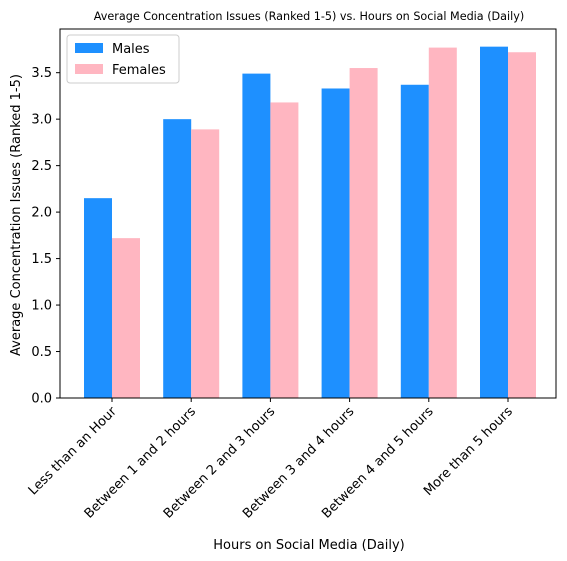  What do you see at coordinates (139, 70) in the screenshot?
I see `legend-label-females: Females` at bounding box center [139, 70].